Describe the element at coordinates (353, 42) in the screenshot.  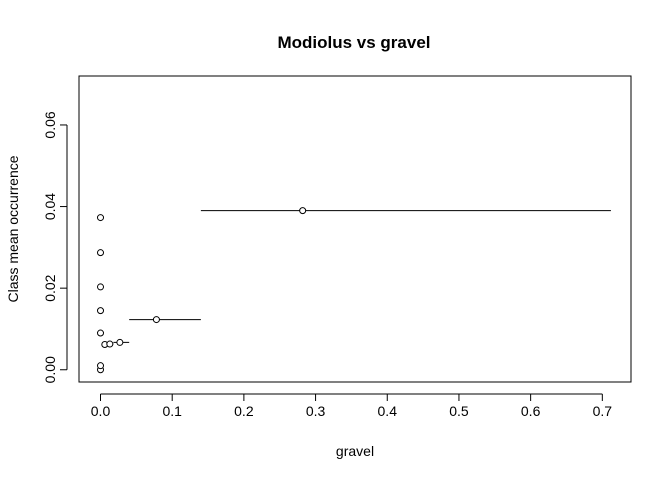
I see `chart-title: Modiolus vs gravel` at that location.